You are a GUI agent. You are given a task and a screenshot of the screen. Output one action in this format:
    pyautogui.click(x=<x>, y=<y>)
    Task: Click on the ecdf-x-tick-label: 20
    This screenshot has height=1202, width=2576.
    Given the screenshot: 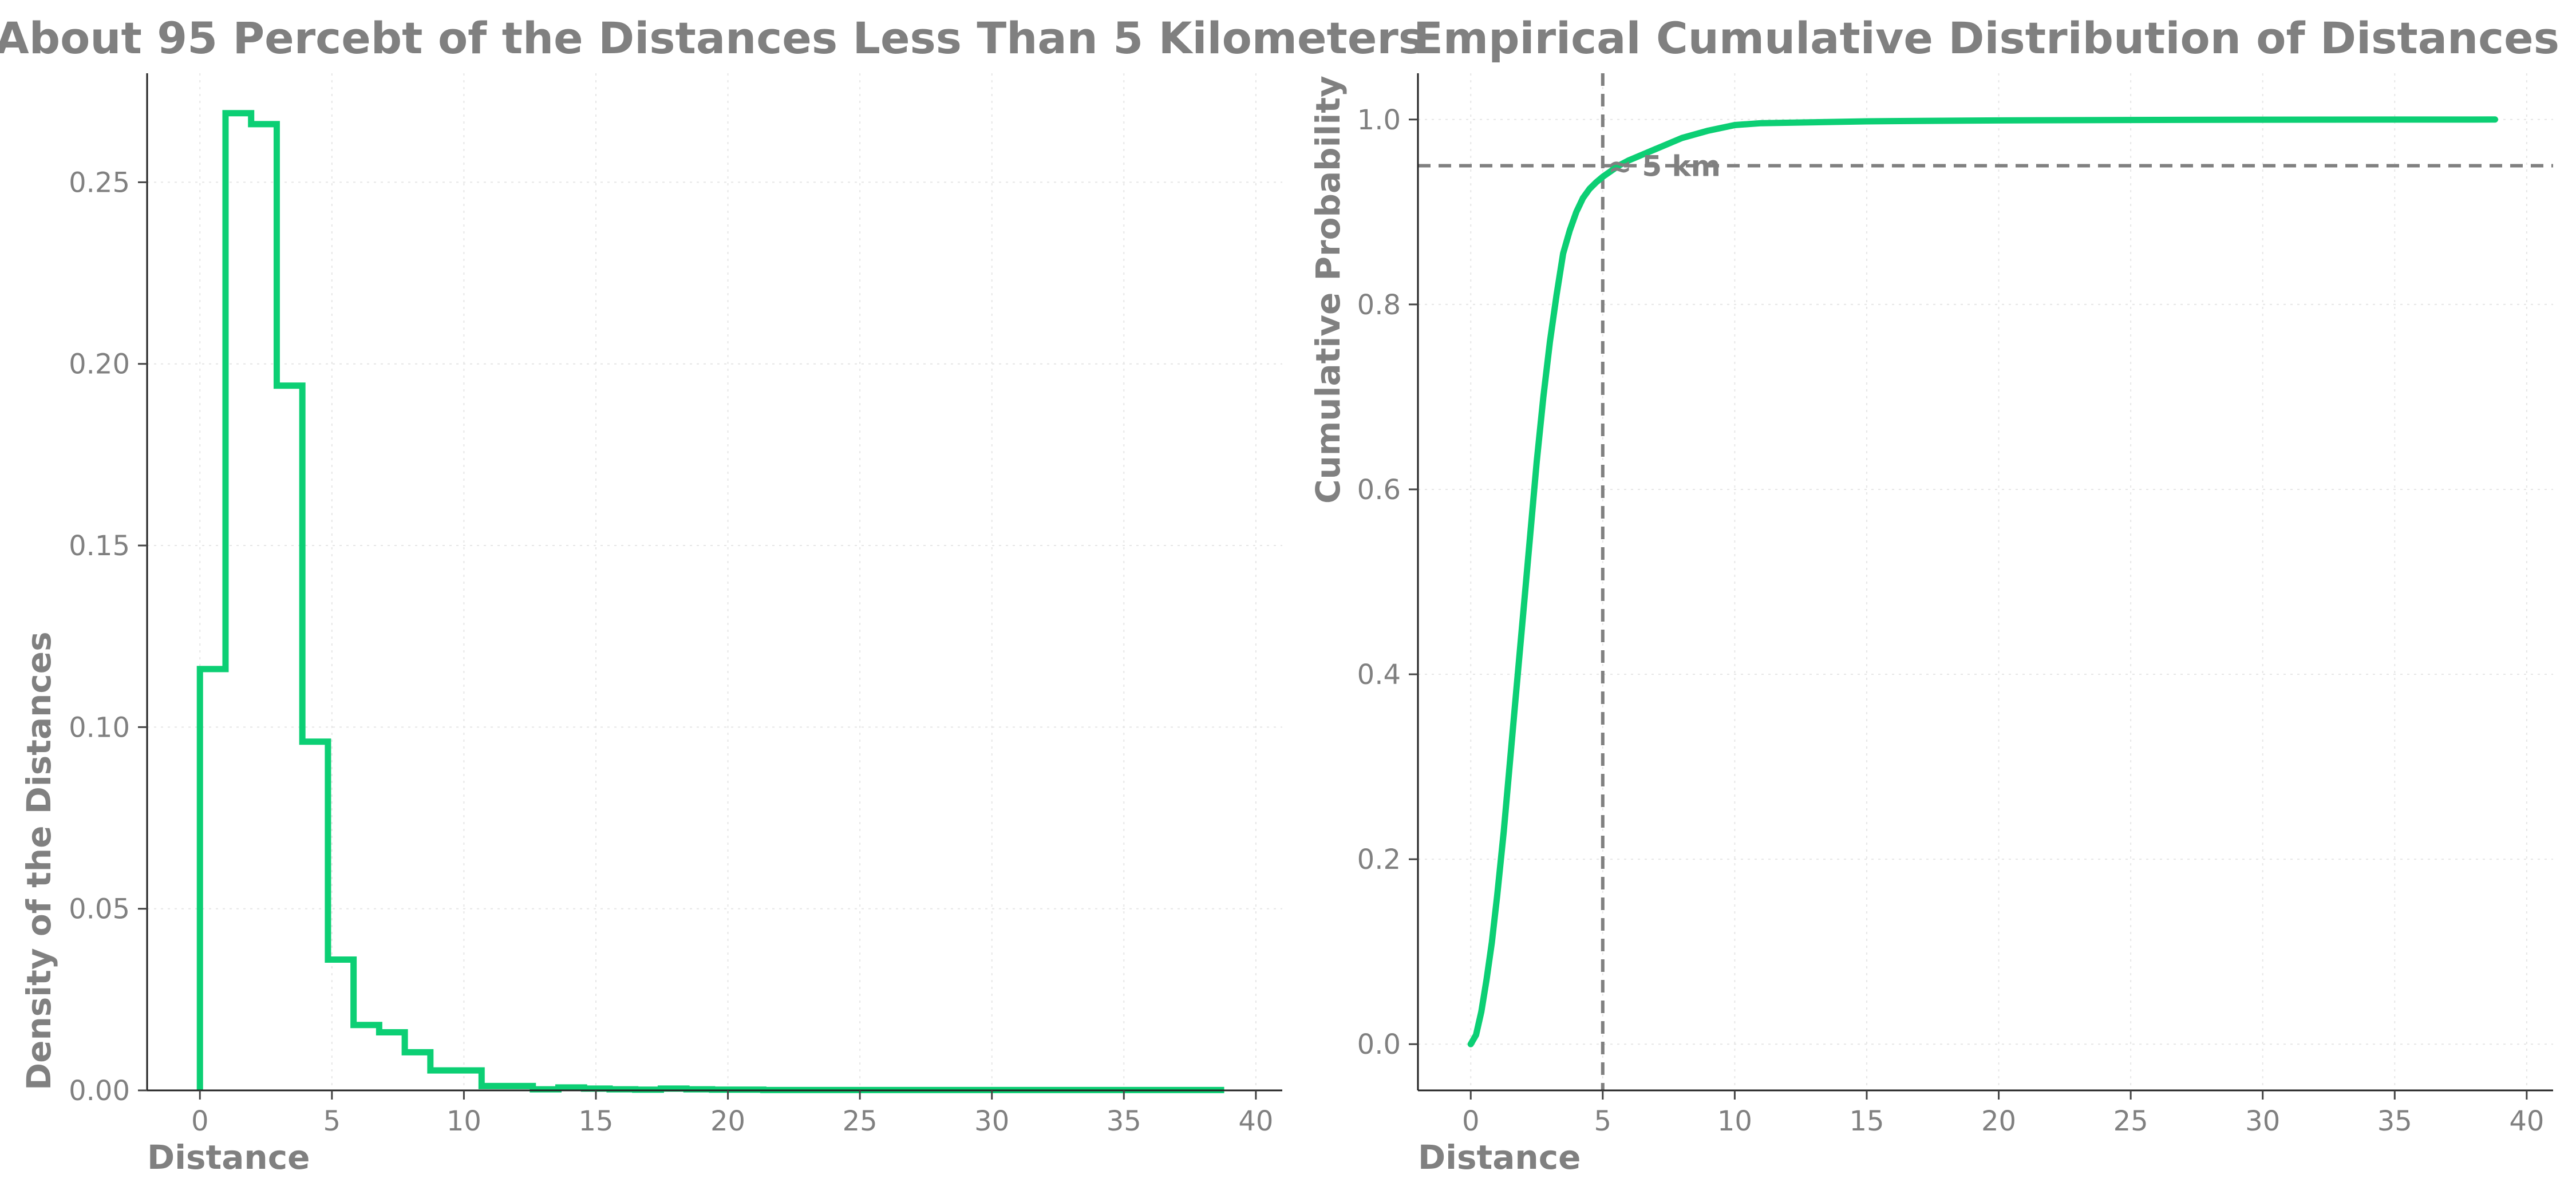 What is the action you would take?
    pyautogui.click(x=1998, y=1121)
    